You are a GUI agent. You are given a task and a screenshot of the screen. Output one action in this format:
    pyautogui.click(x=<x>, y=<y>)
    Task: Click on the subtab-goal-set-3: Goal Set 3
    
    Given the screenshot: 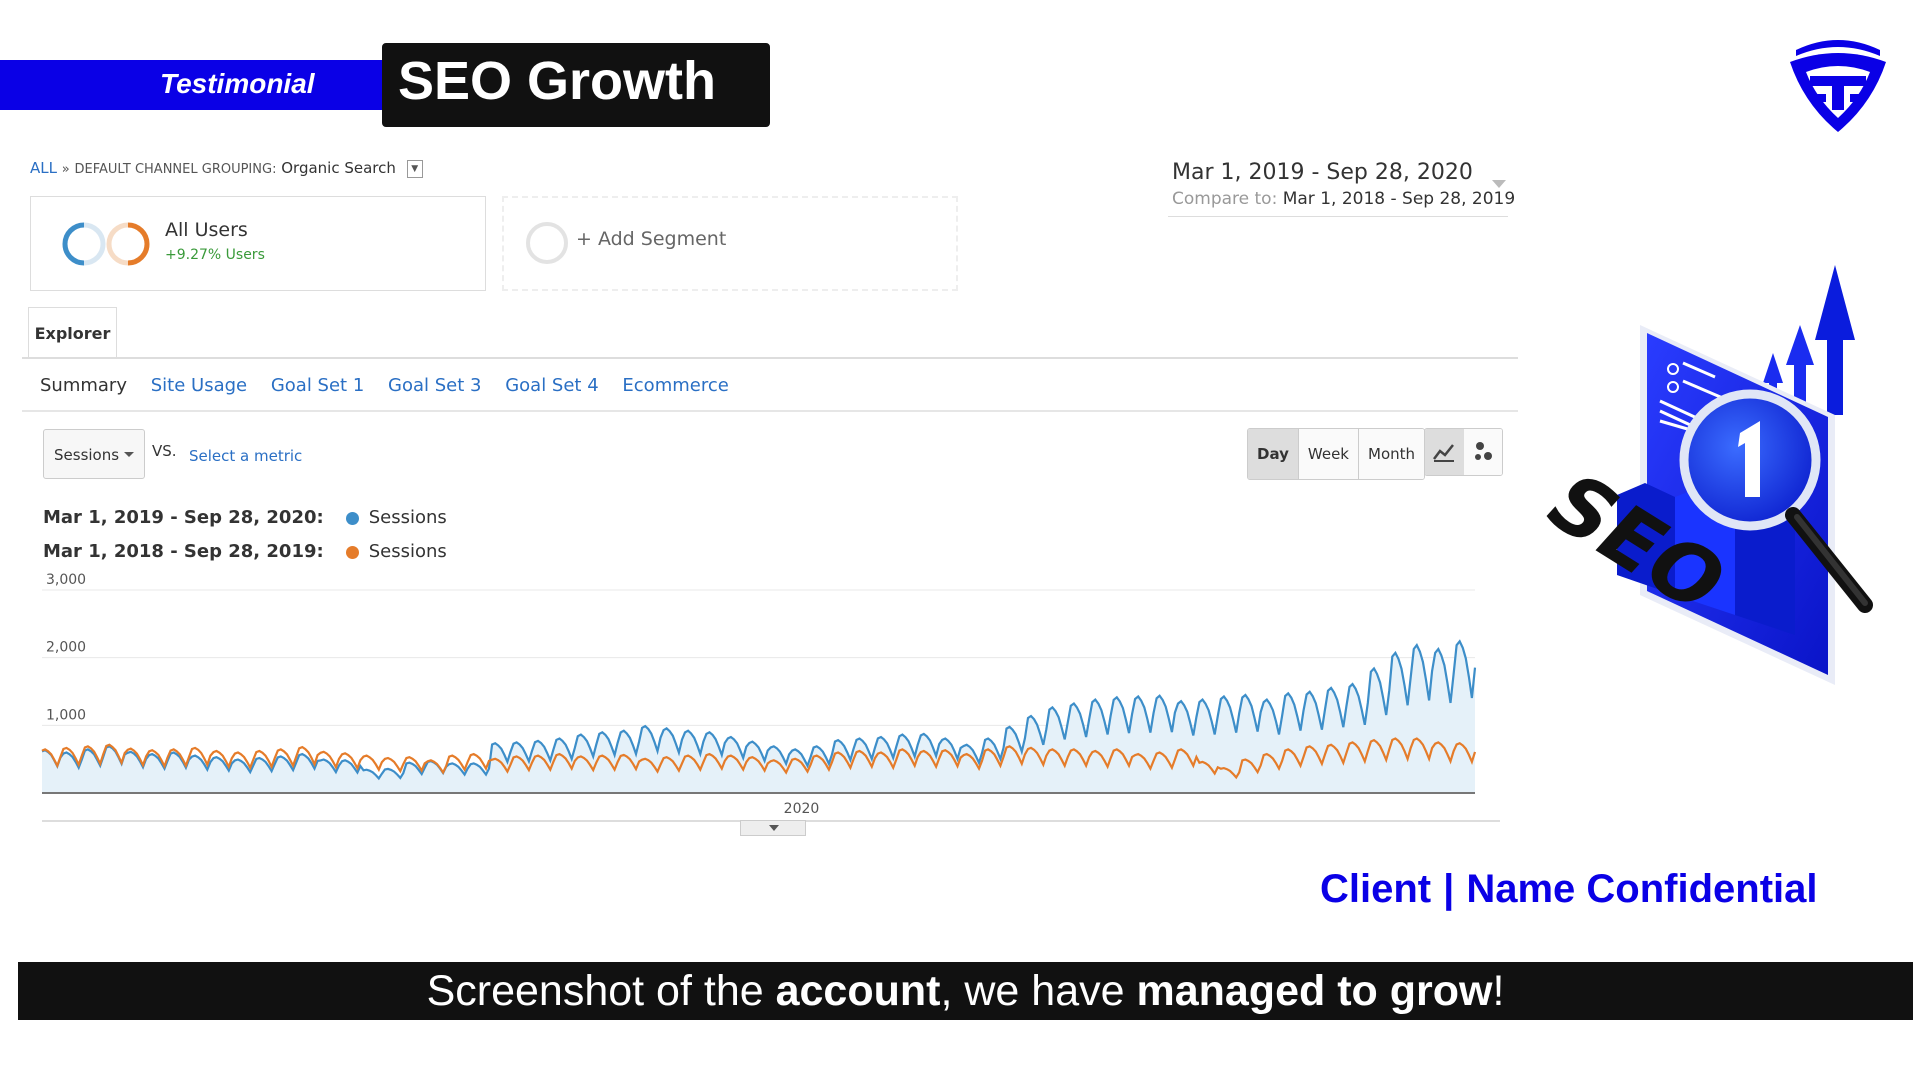 What is the action you would take?
    pyautogui.click(x=435, y=385)
    